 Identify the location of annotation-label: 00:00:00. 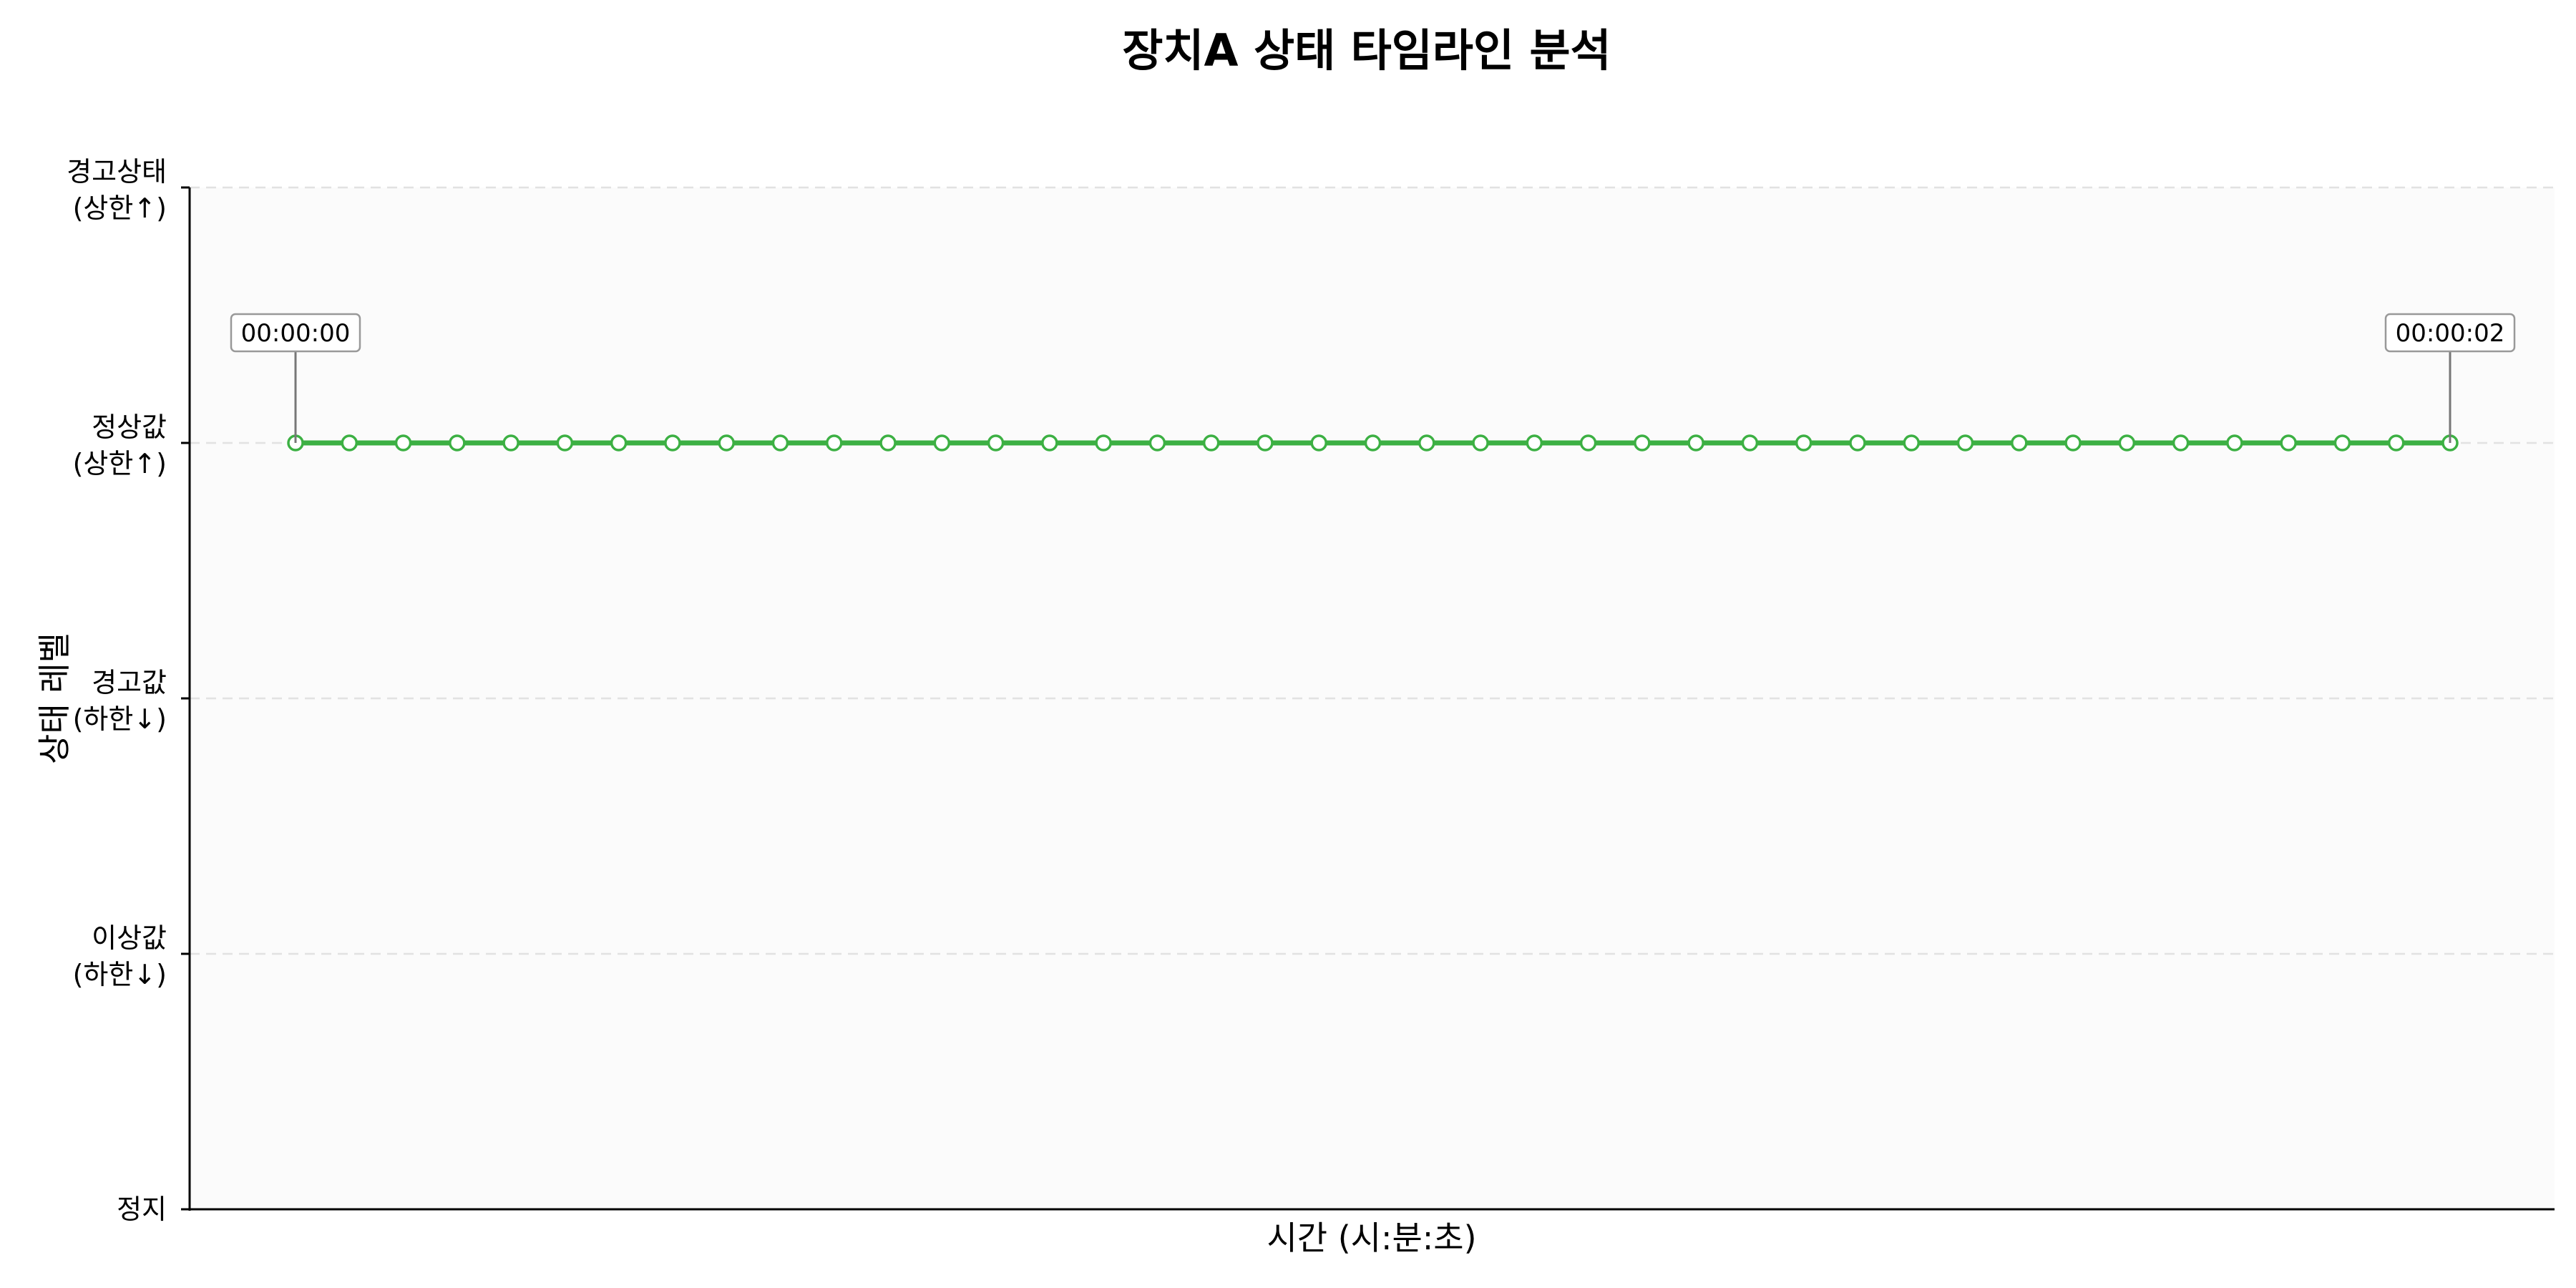
(296, 333).